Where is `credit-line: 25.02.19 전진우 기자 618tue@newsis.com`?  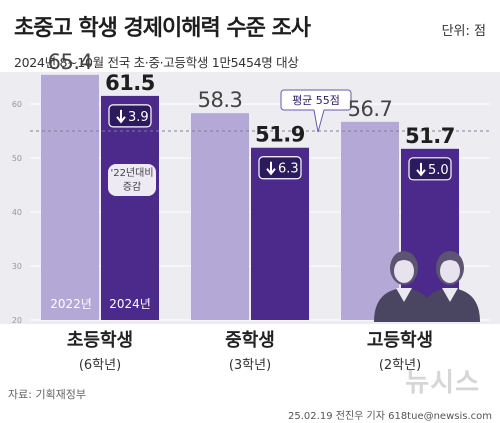
credit-line: 25.02.19 전진우 기자 618tue@newsis.com is located at coordinates (390, 416).